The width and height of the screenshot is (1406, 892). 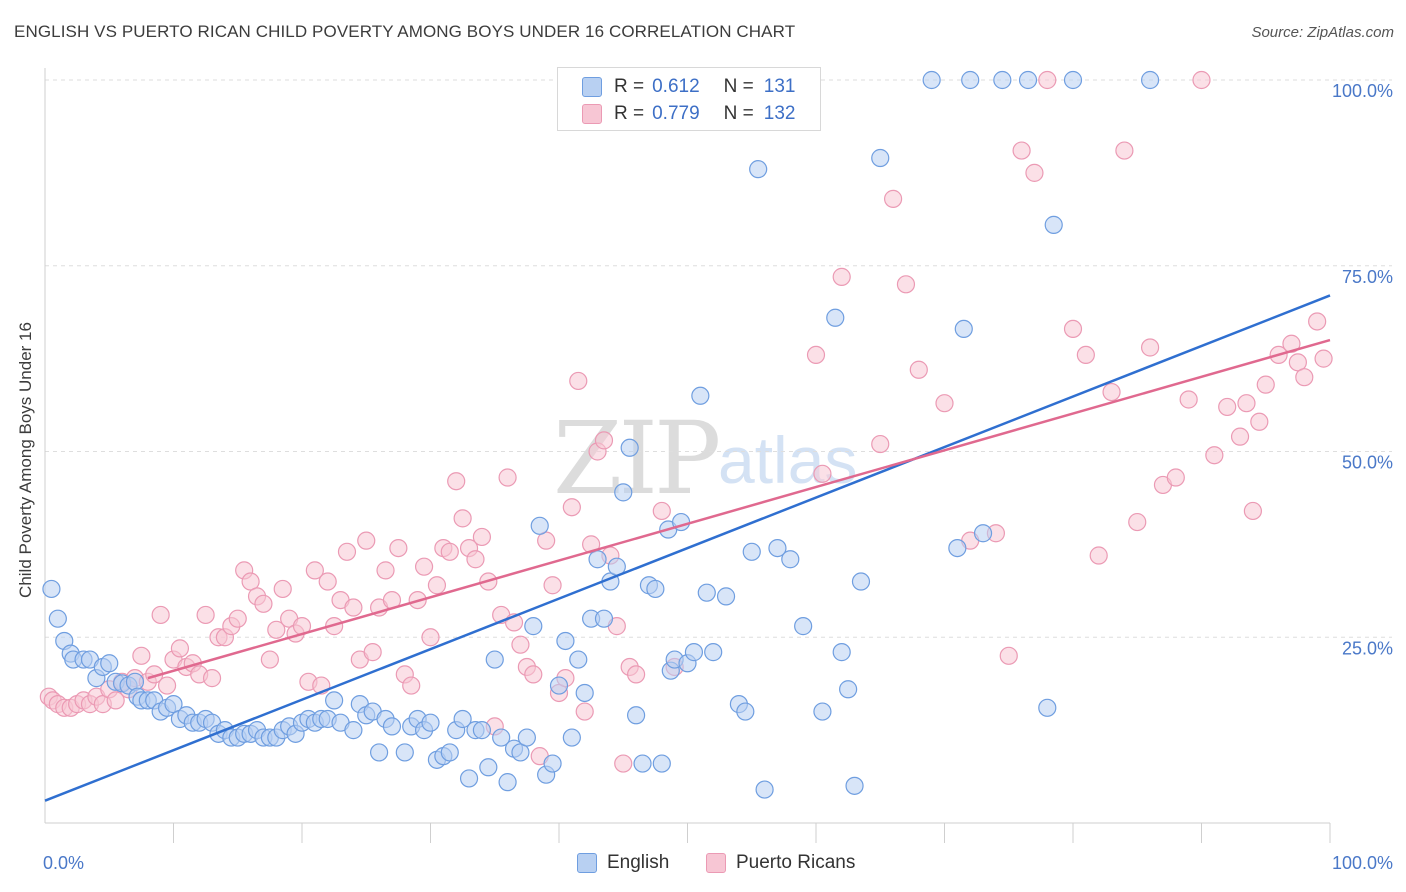 What do you see at coordinates (638, 862) in the screenshot?
I see `legend-english-label: English` at bounding box center [638, 862].